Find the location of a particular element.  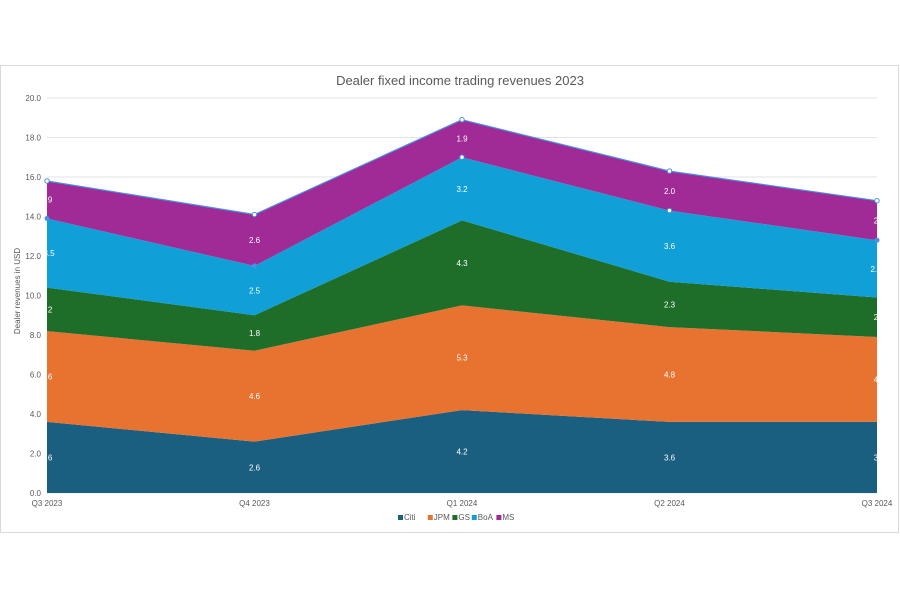

data-label: 1.8 is located at coordinates (255, 333).